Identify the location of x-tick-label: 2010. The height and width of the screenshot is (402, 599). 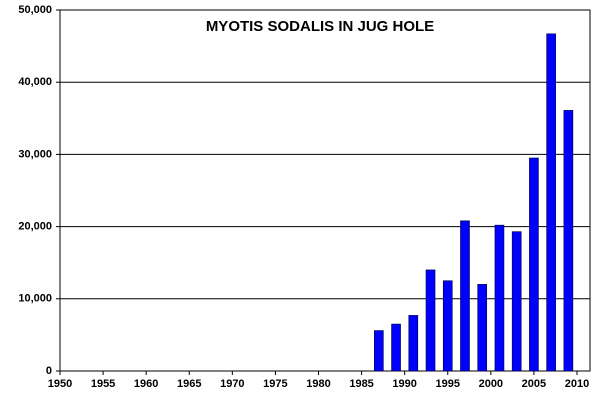
(577, 384).